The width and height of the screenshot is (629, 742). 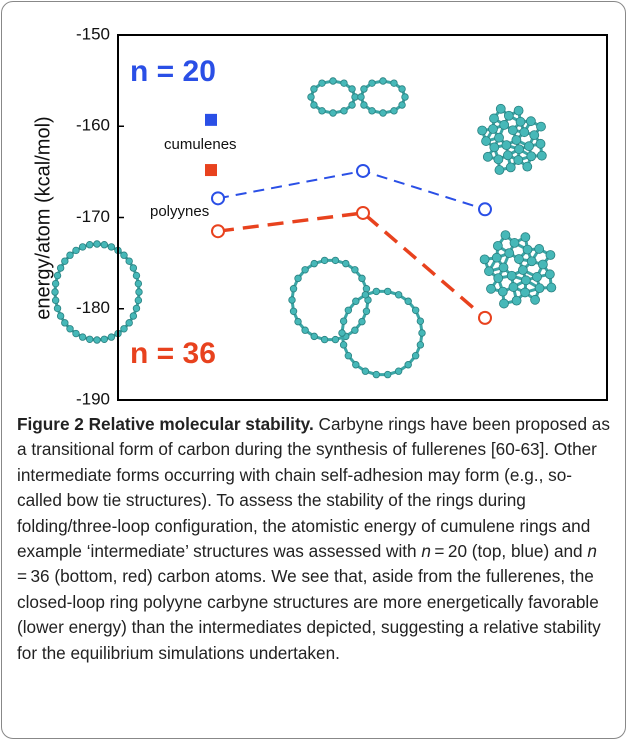 I want to click on y-axis-label: energy/atom (kcal/mol), so click(x=43, y=217).